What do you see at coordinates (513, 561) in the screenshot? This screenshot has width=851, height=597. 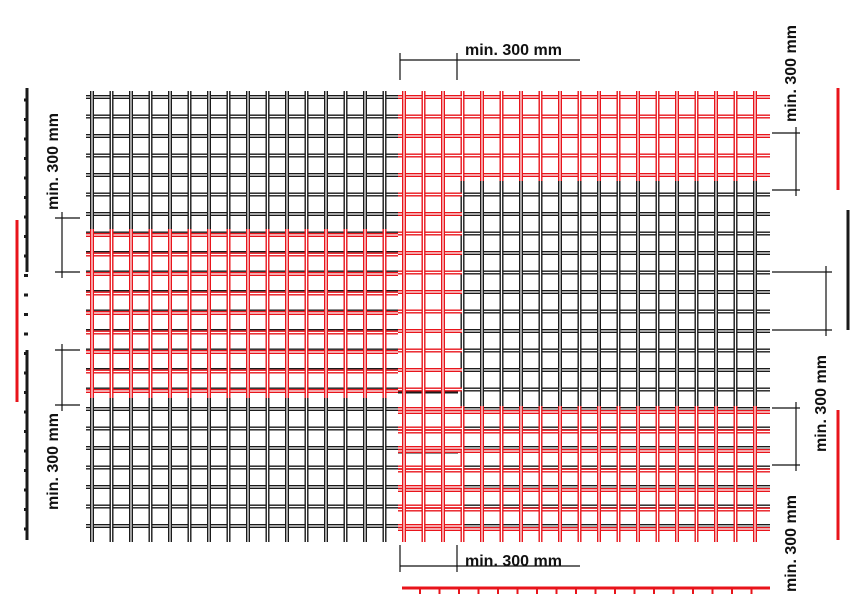 I see `dim-label-bottom: min. 300 mm` at bounding box center [513, 561].